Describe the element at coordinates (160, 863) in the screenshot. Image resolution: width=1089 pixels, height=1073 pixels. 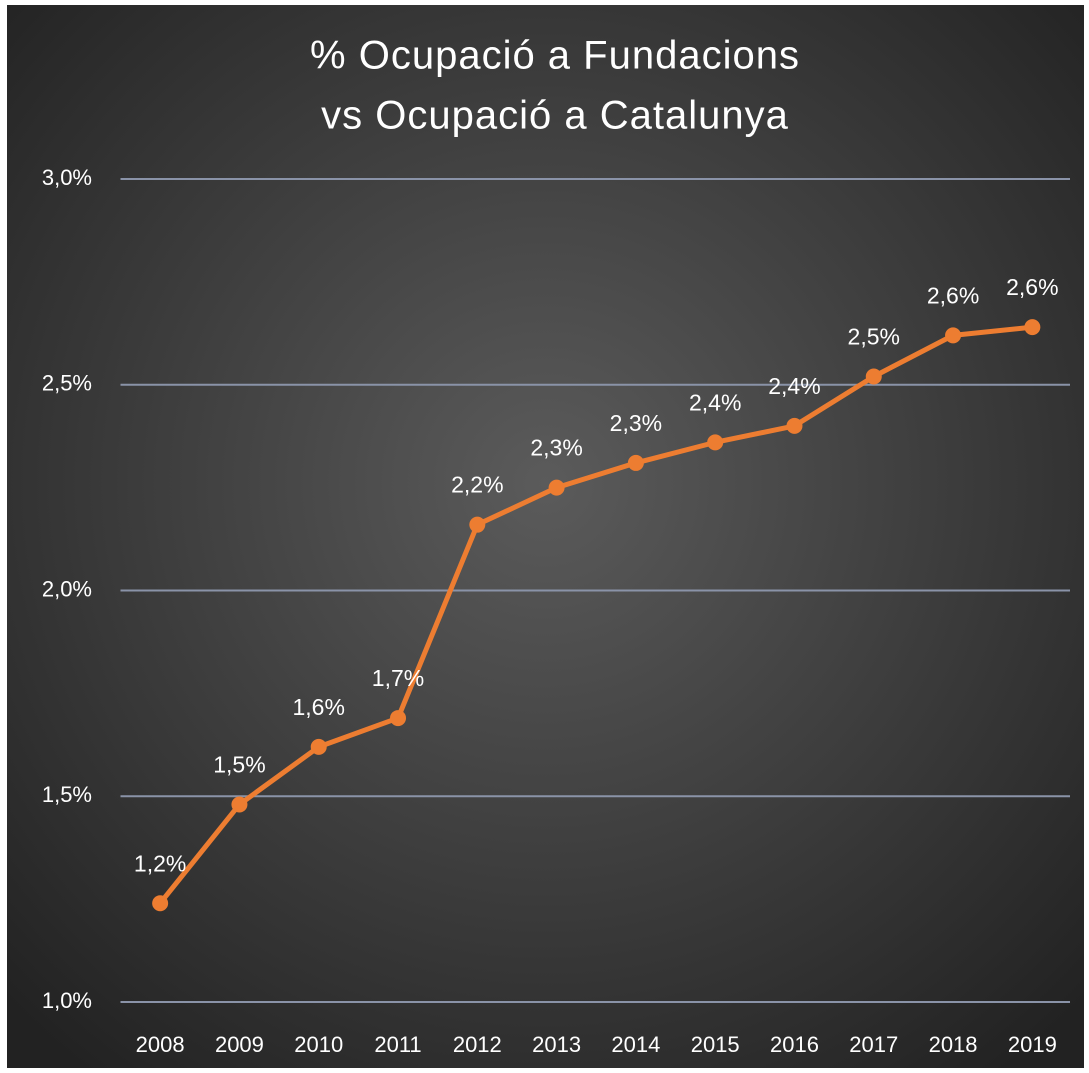
I see `data-label: 1,2%` at that location.